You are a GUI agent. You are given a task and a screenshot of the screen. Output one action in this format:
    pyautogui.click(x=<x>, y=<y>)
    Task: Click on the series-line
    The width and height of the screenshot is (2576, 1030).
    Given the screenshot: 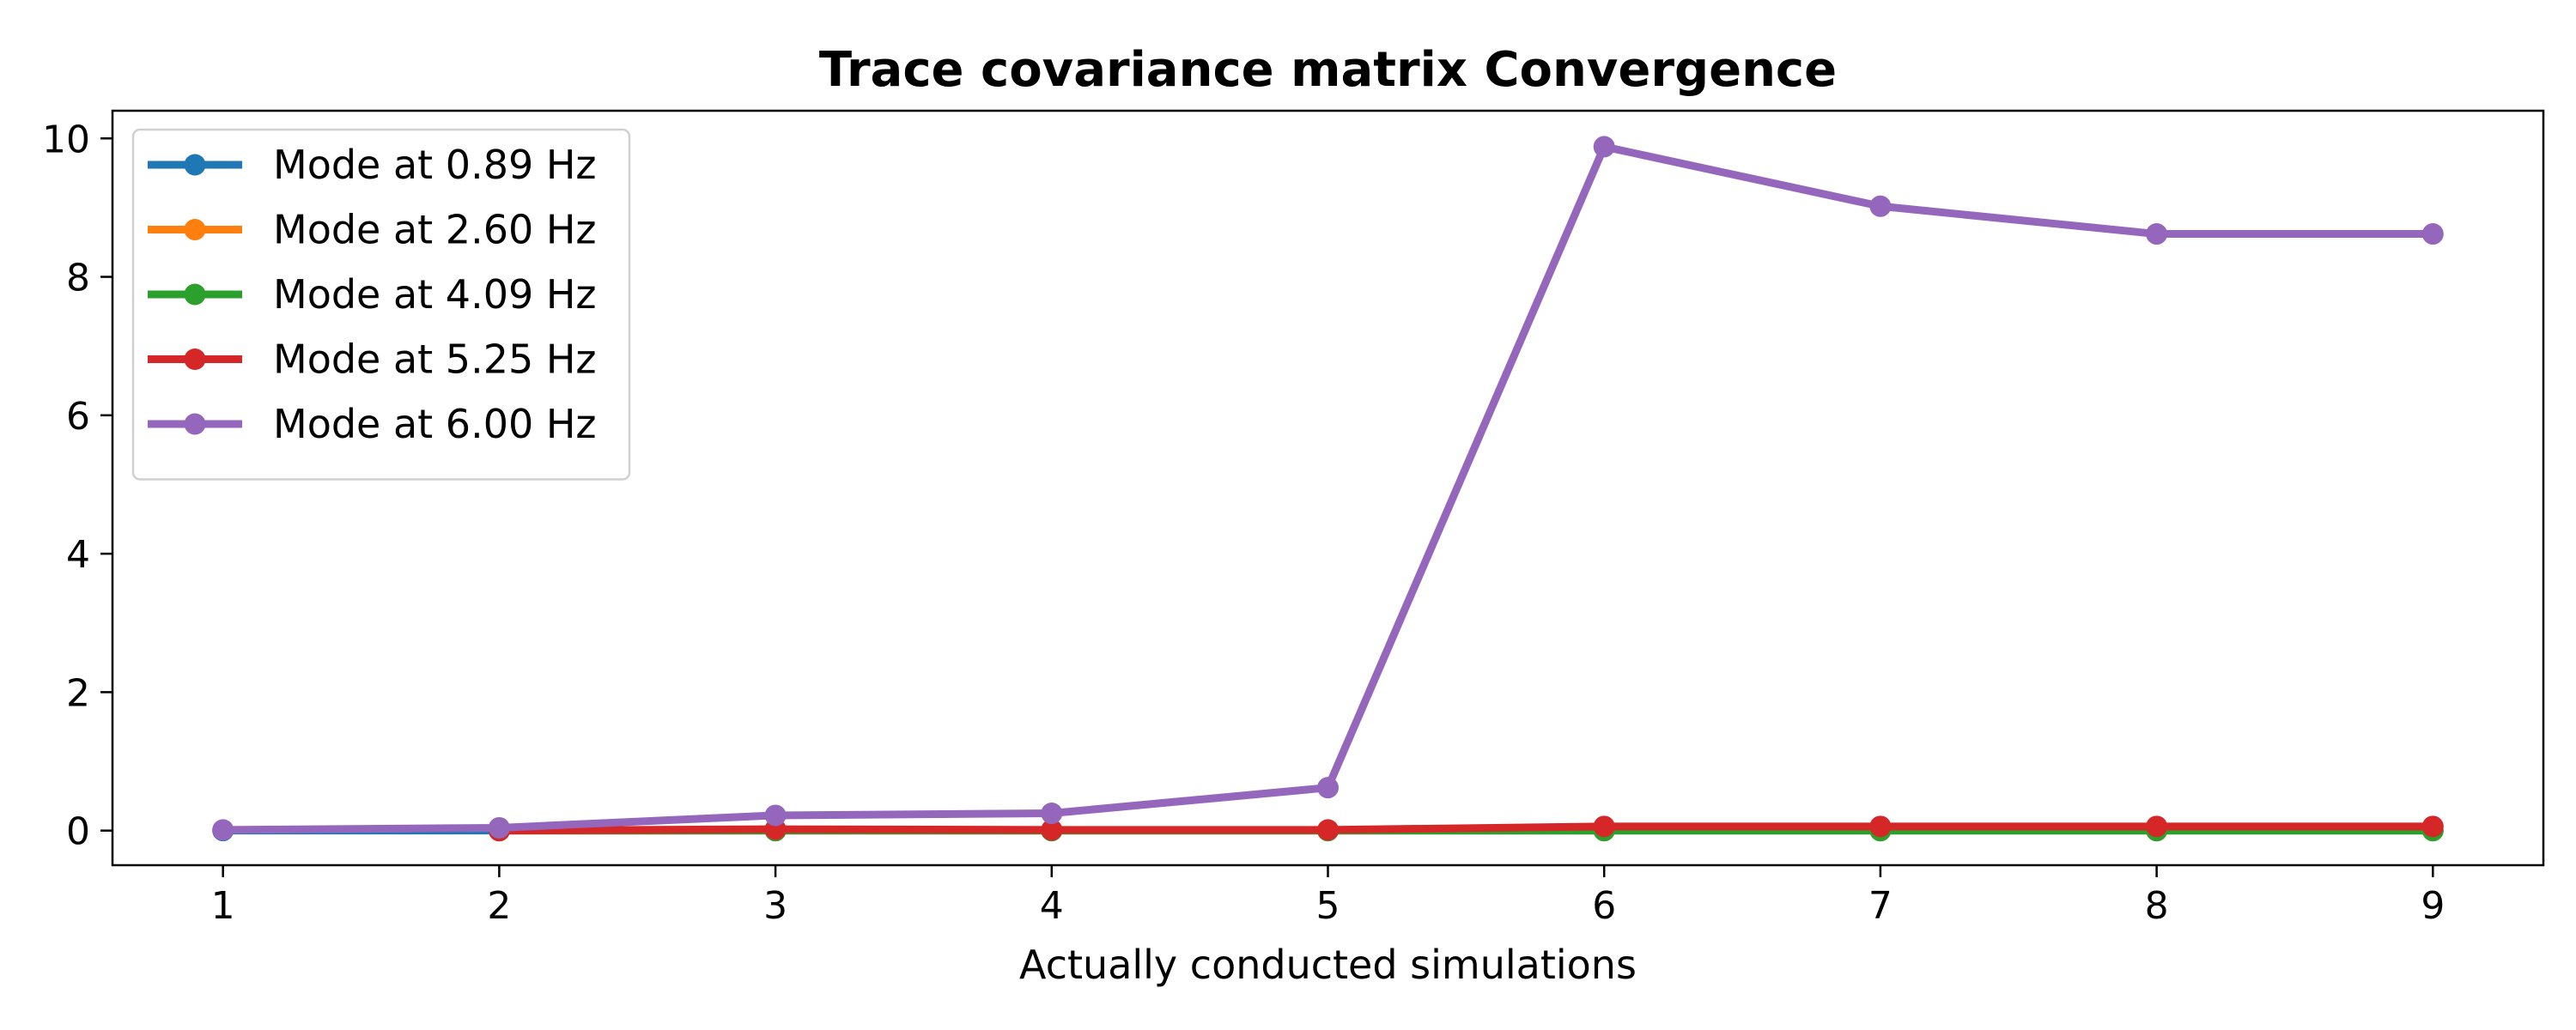 What is the action you would take?
    pyautogui.click(x=1466, y=828)
    